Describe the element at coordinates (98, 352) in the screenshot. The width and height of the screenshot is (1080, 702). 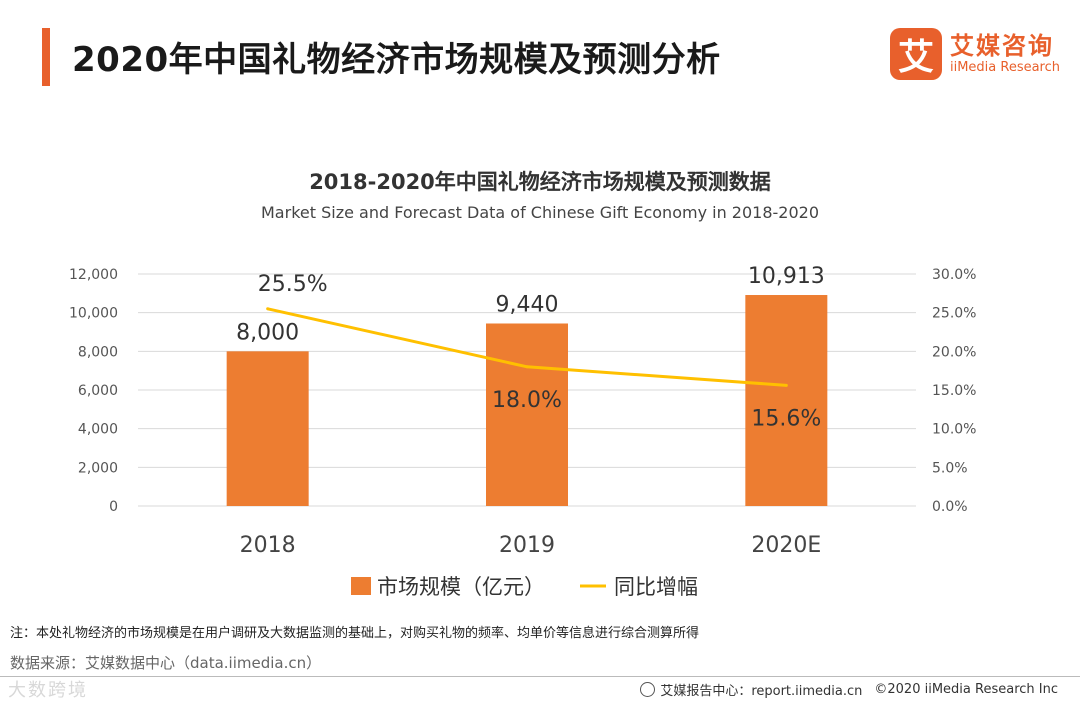
I see `left-tick-label: 8,000` at that location.